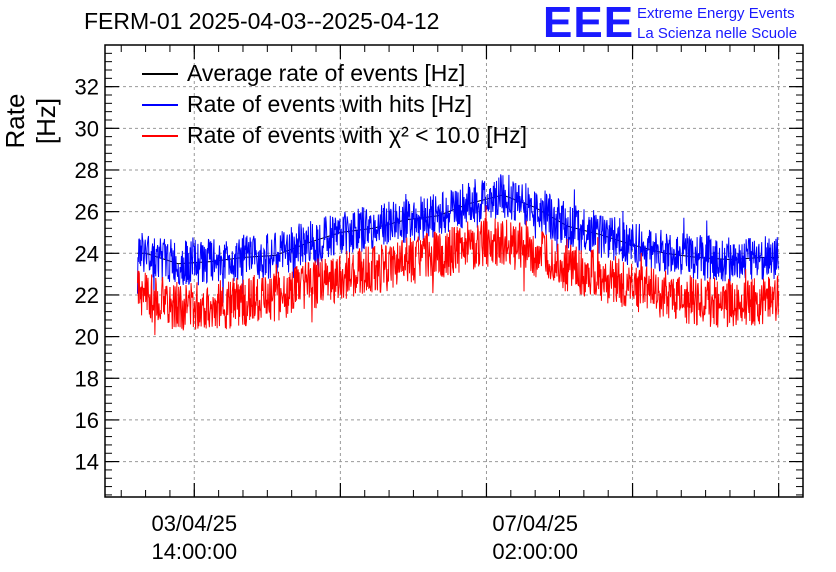 The width and height of the screenshot is (836, 572). What do you see at coordinates (326, 73) in the screenshot?
I see `legend-label: Average rate of events [Hz]` at bounding box center [326, 73].